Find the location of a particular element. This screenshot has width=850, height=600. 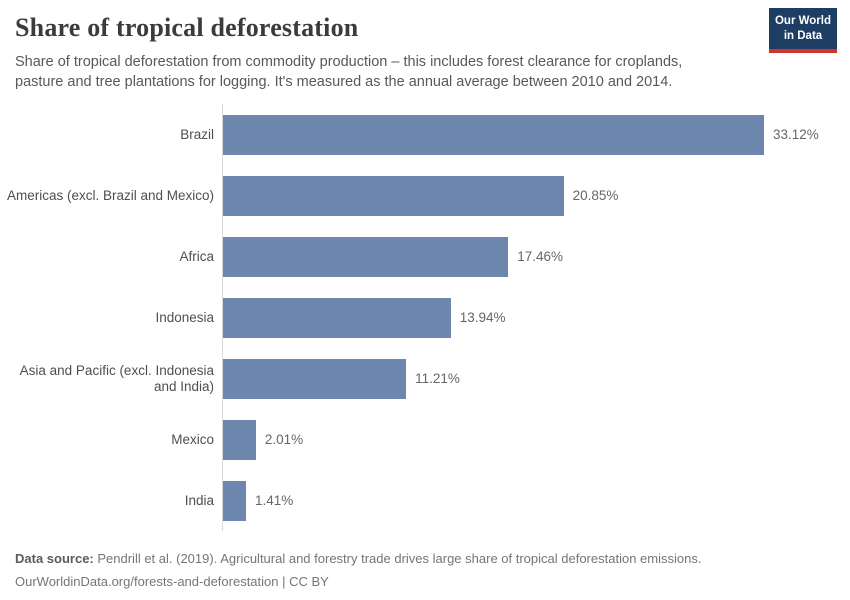

plot-area: 2.01% is located at coordinates (536, 440).